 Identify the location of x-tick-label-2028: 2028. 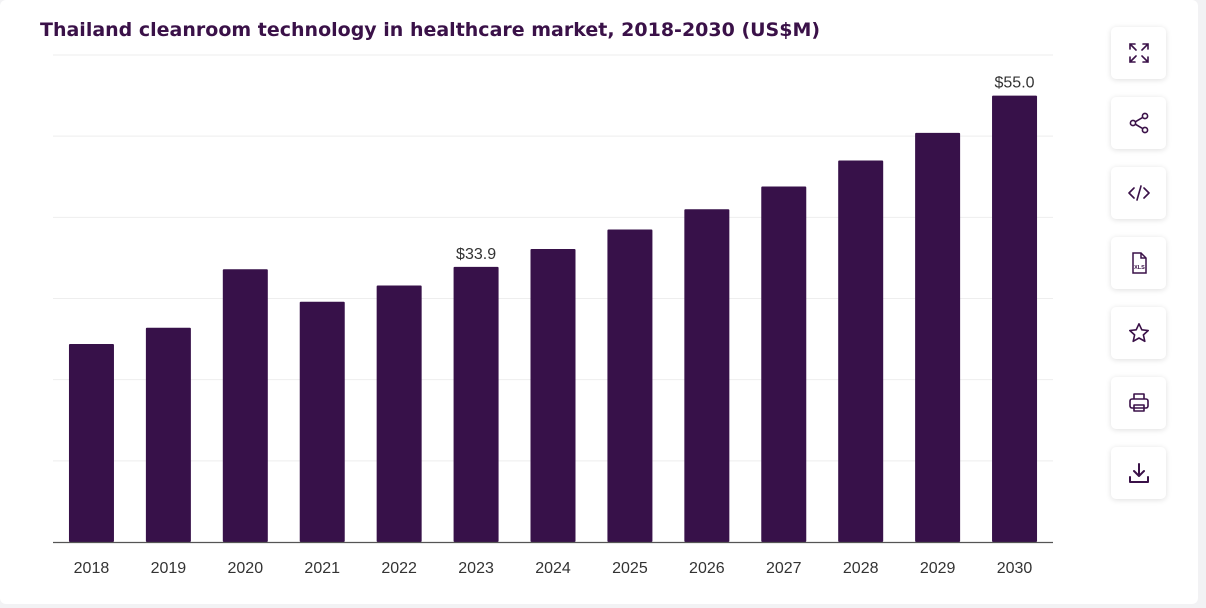
(861, 568).